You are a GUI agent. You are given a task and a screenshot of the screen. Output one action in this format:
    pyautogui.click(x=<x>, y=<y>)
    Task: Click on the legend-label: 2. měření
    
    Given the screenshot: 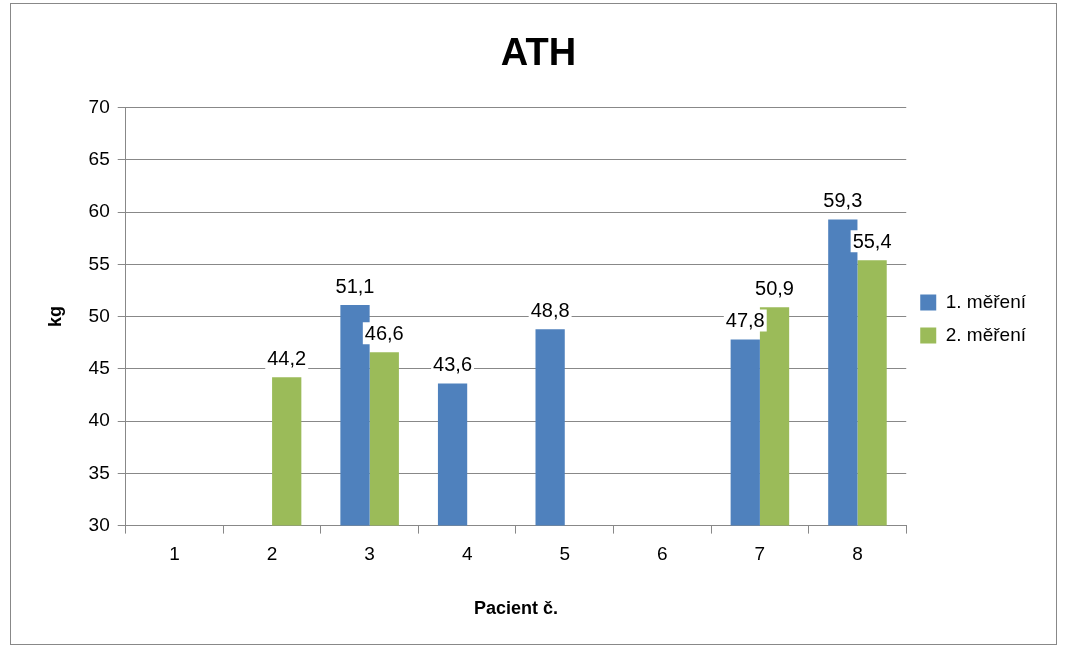 What is the action you would take?
    pyautogui.click(x=986, y=334)
    